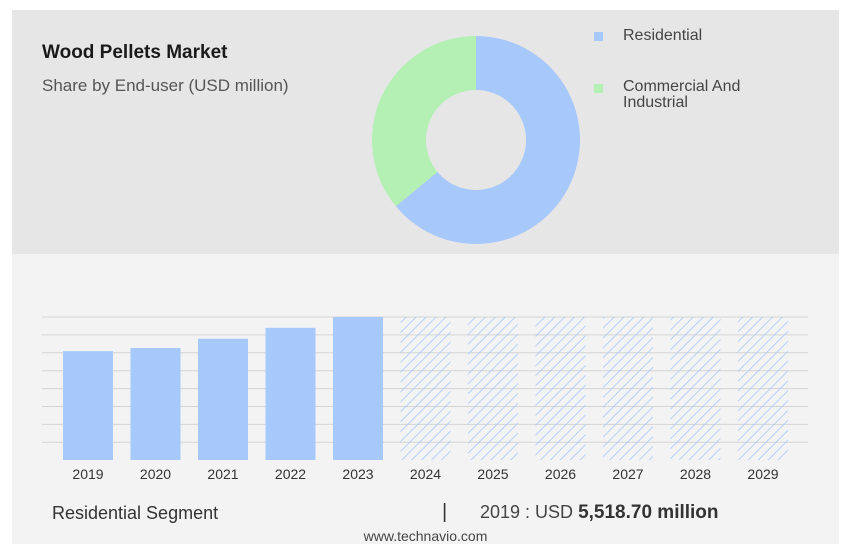 This screenshot has height=554, width=851. Describe the element at coordinates (695, 388) in the screenshot. I see `forecast-bar-2028` at that location.